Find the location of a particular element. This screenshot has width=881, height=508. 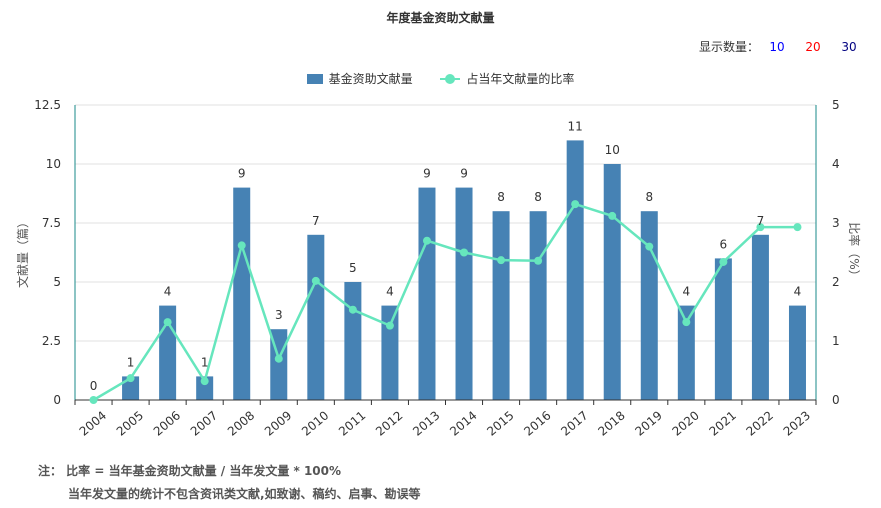

chart-legend: 基金资助文献量 占当年文献量的比率 is located at coordinates (440, 78).